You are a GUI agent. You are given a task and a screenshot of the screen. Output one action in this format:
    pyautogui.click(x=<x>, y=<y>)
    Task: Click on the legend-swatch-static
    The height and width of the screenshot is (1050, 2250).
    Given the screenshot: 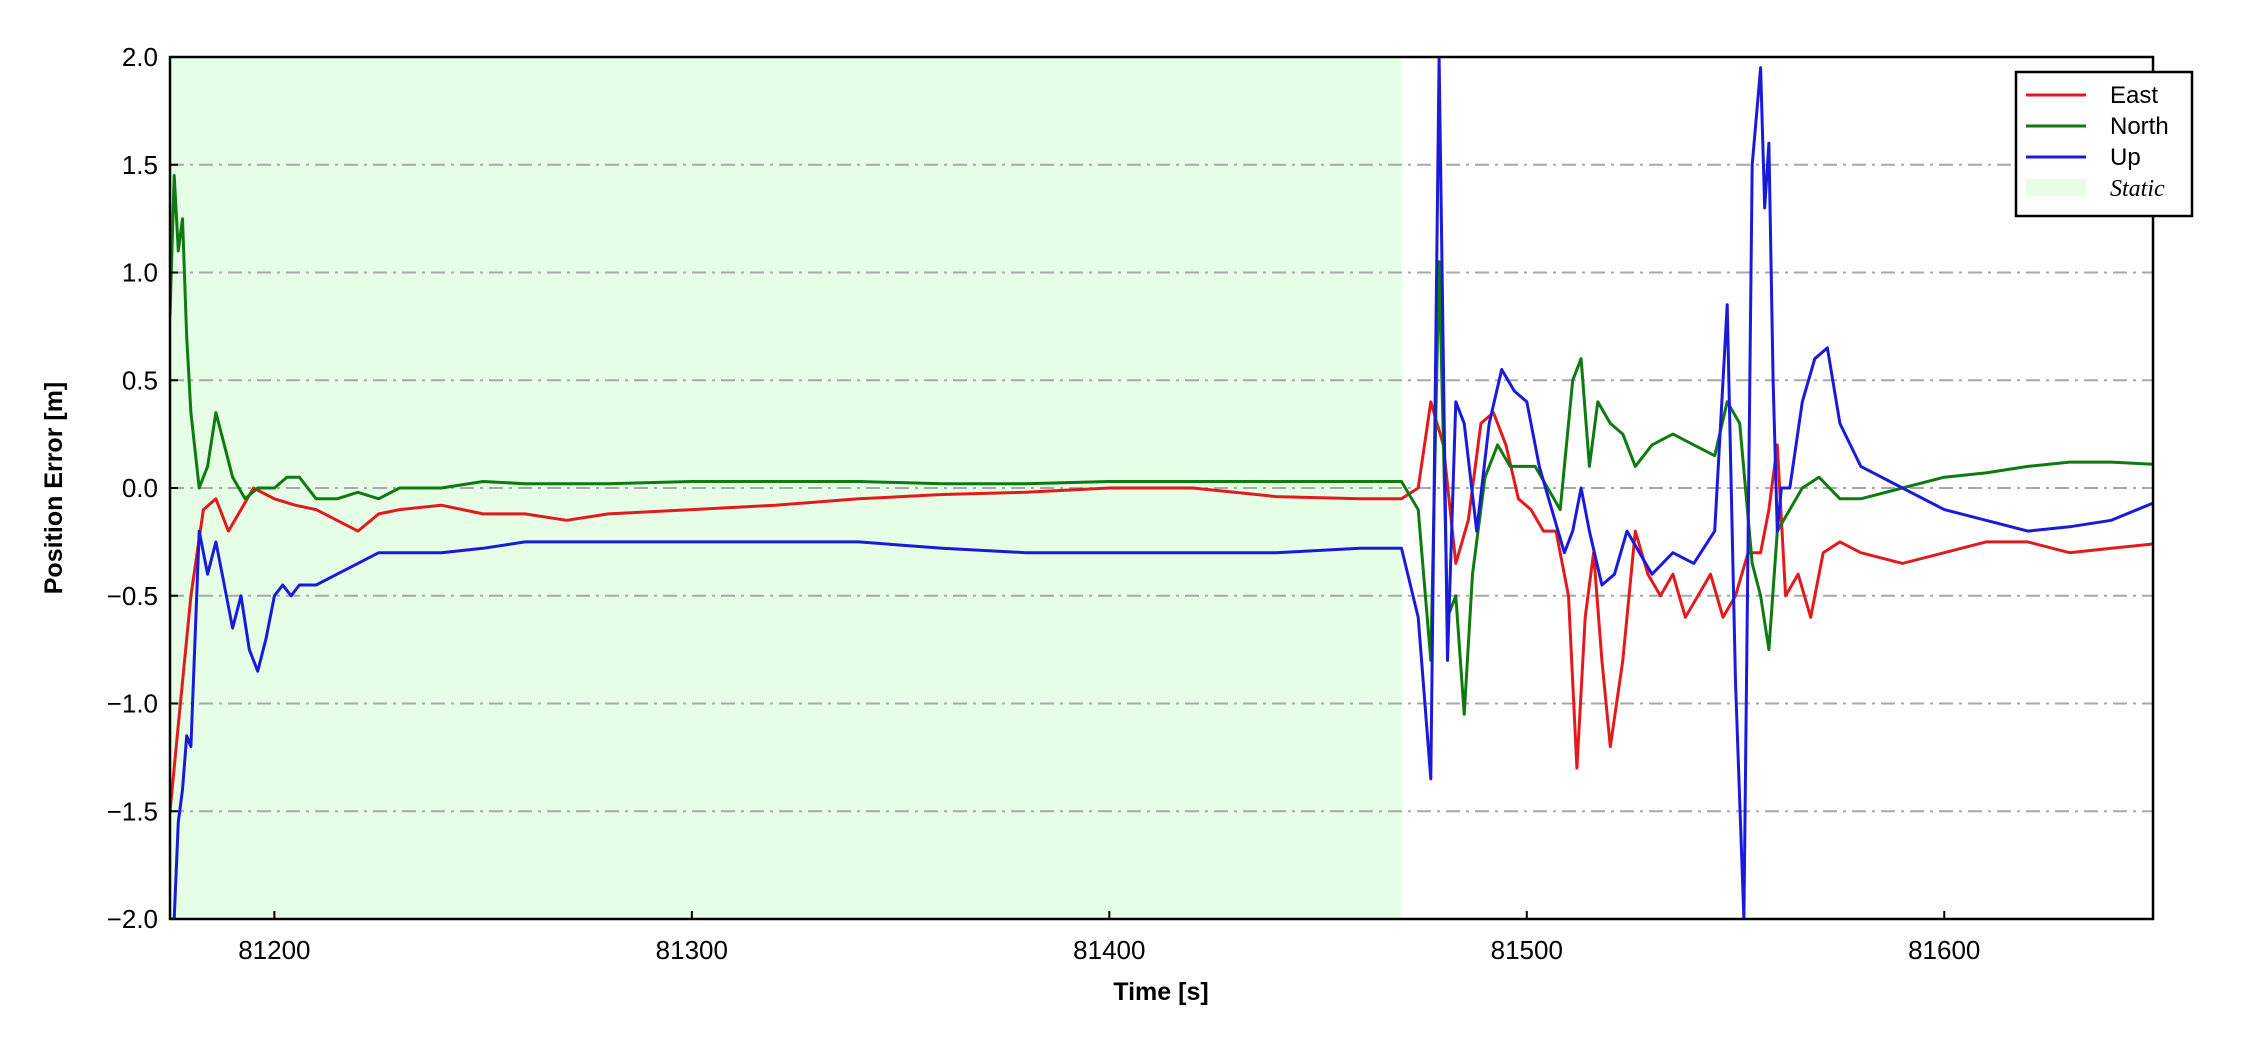 What is the action you would take?
    pyautogui.click(x=2056, y=187)
    